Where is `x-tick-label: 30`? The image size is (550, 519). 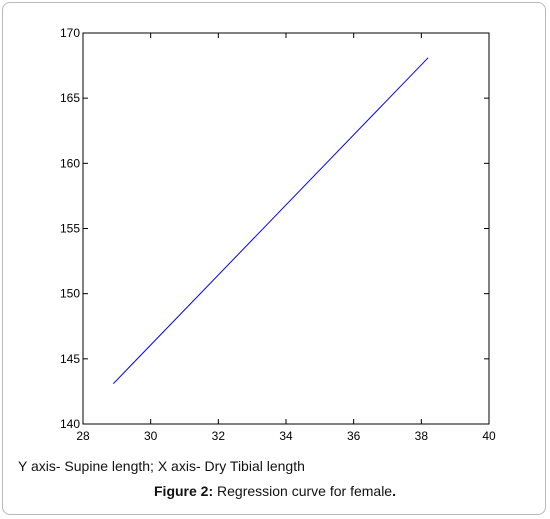 x-tick-label: 30 is located at coordinates (151, 436).